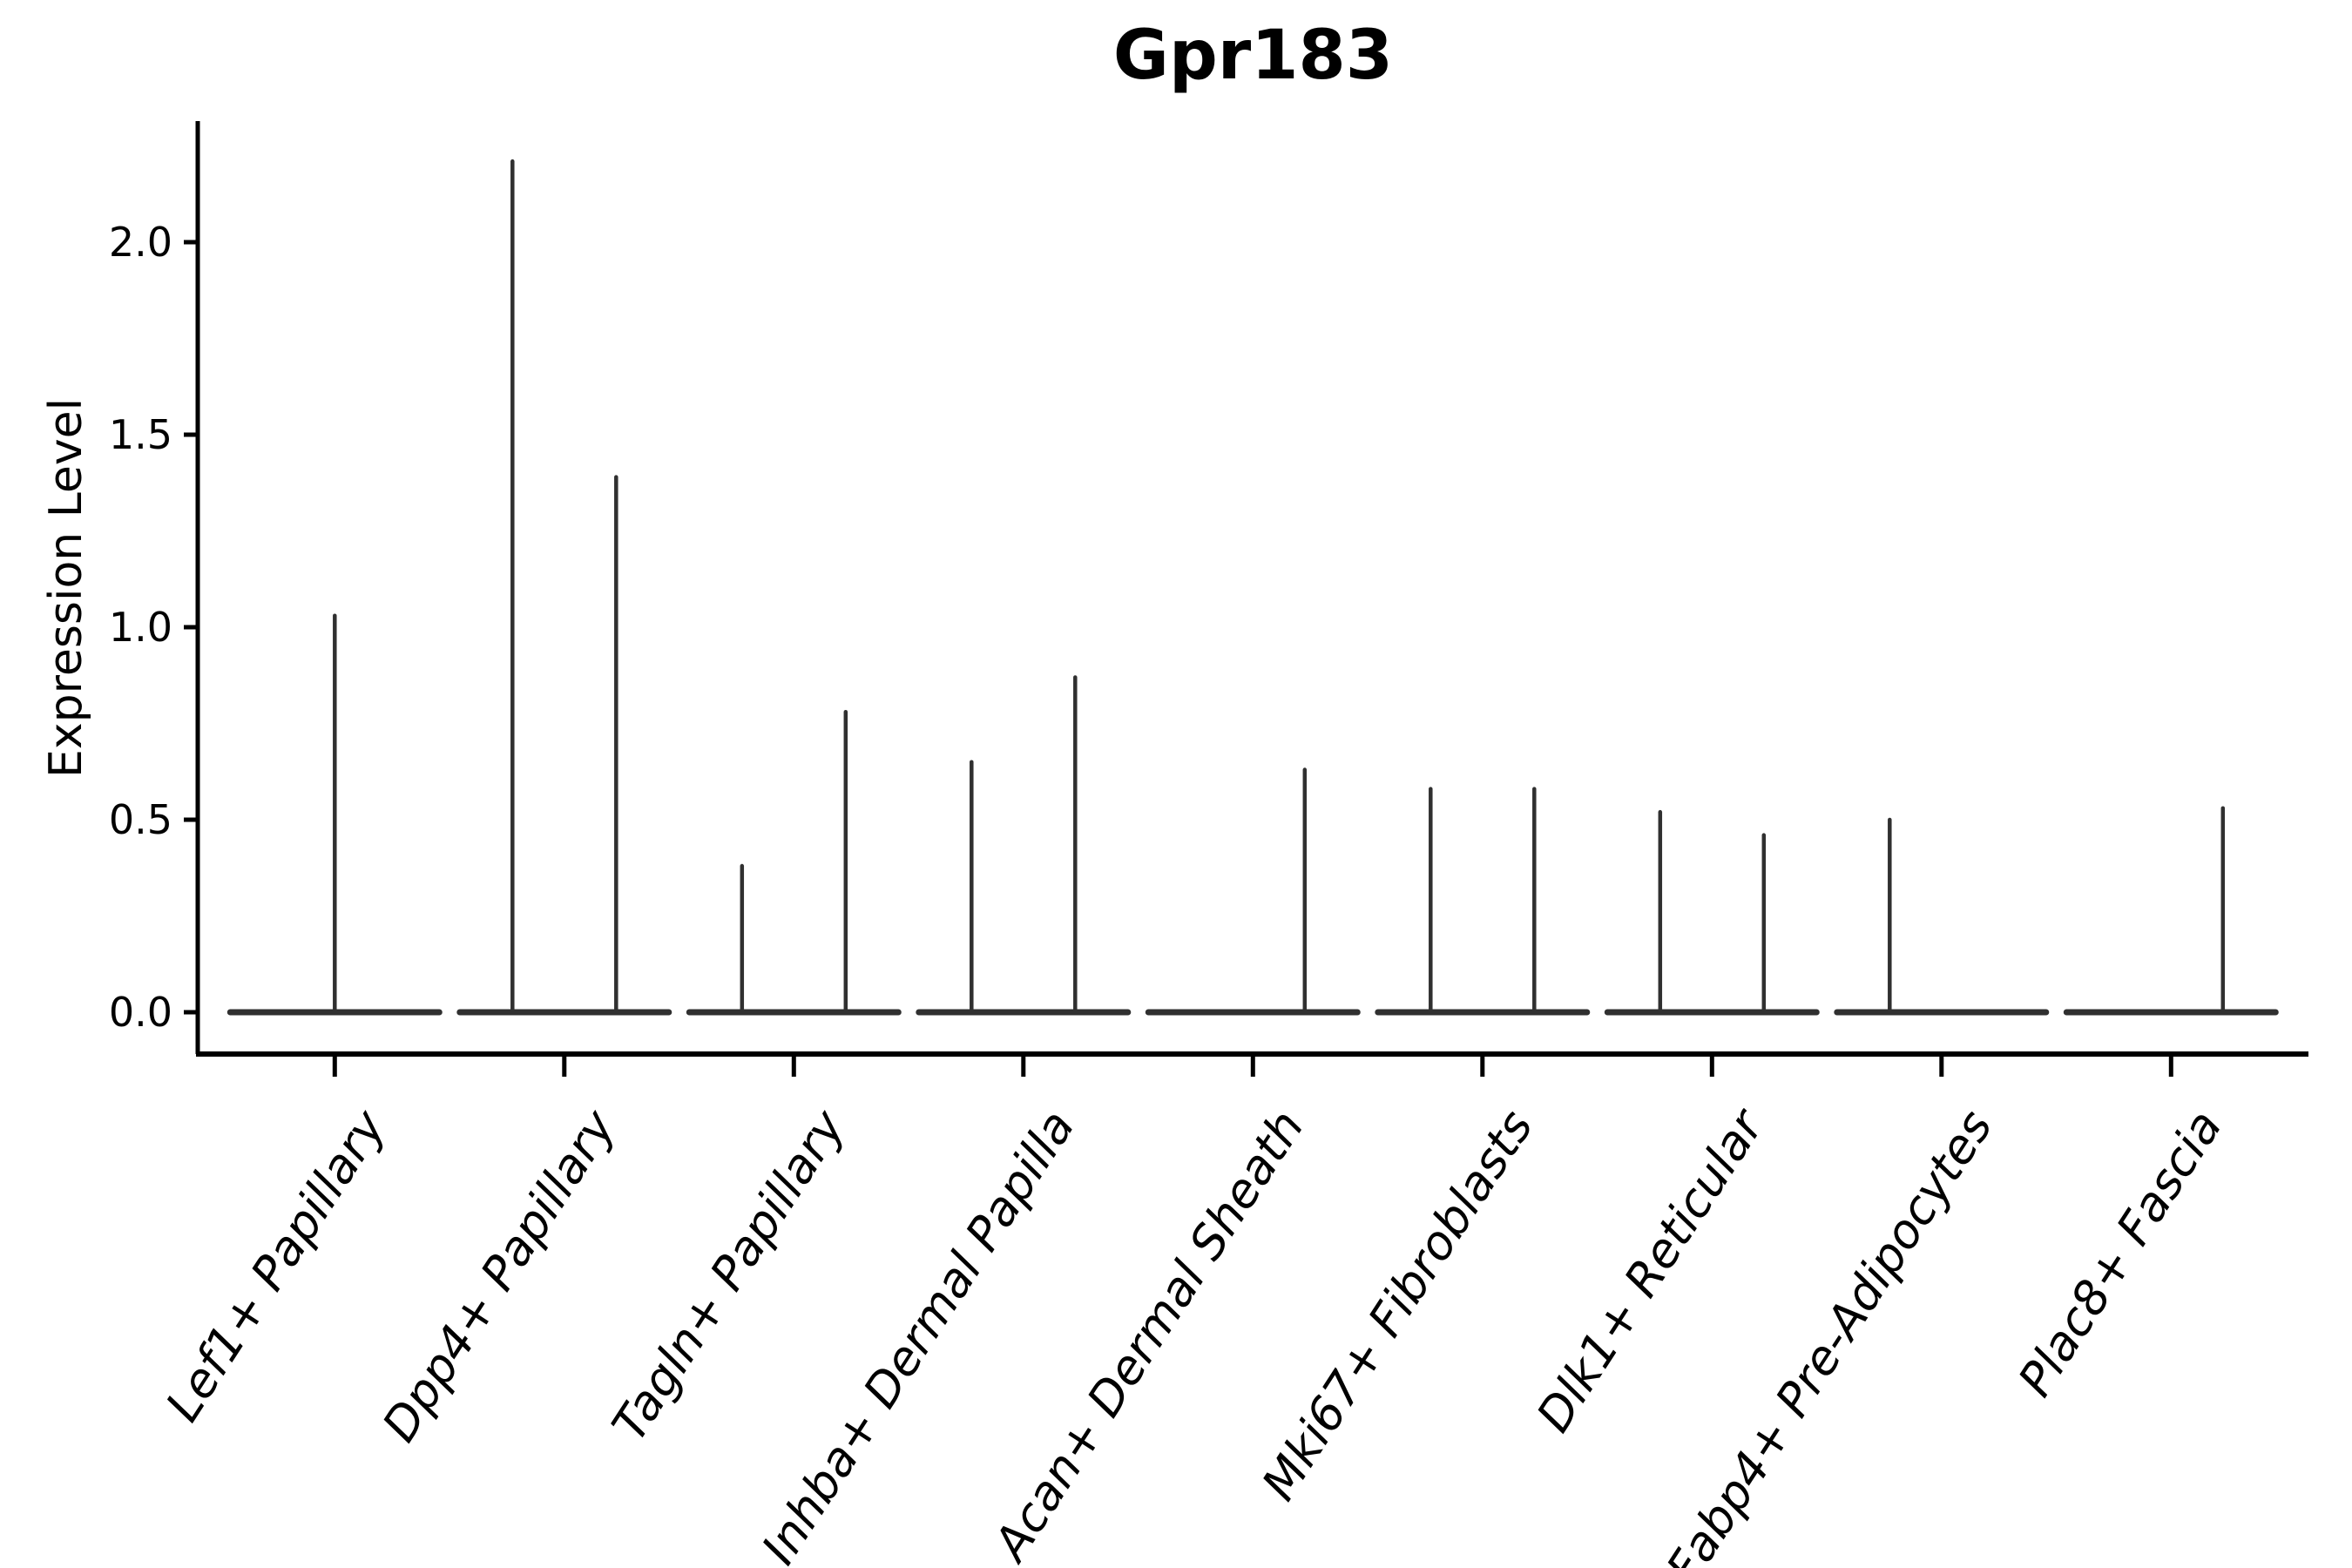 The height and width of the screenshot is (1568, 2352). I want to click on y-axis-label: Expression Level, so click(66, 588).